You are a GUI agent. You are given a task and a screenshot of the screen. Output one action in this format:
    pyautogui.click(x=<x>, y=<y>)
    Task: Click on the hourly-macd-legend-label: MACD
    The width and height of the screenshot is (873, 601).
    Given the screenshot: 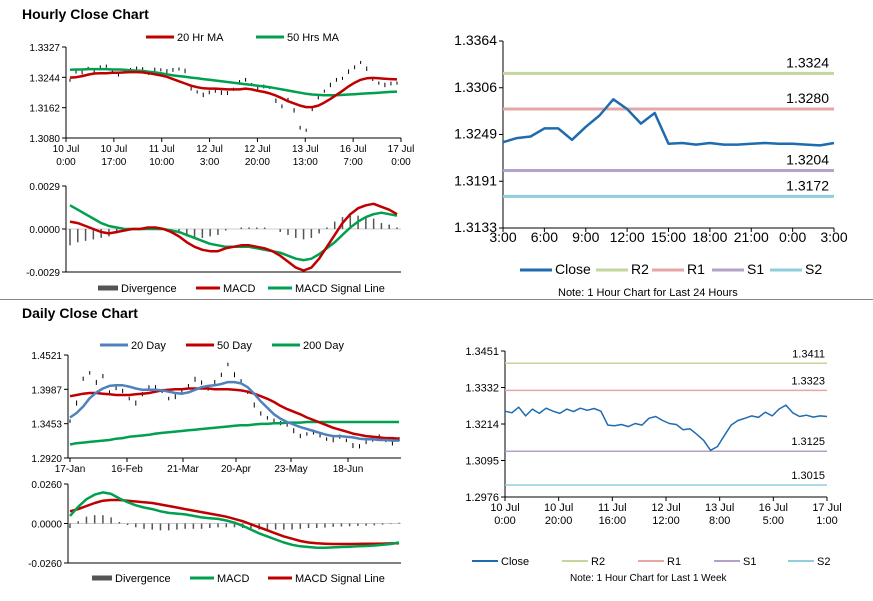 What is the action you would take?
    pyautogui.click(x=239, y=289)
    